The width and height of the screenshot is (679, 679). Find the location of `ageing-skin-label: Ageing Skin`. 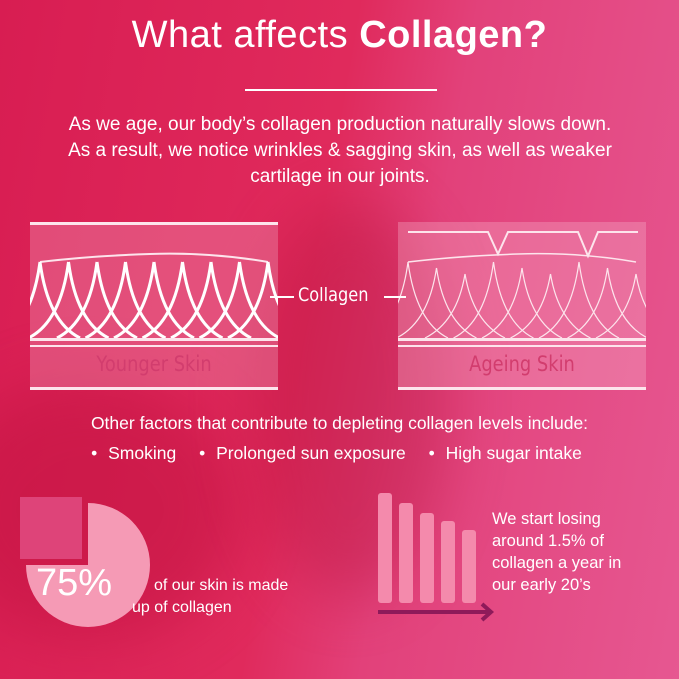

ageing-skin-label: Ageing Skin is located at coordinates (522, 364).